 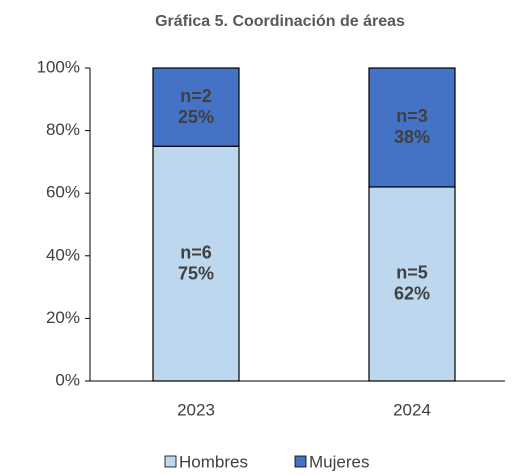 What do you see at coordinates (213, 461) in the screenshot?
I see `legend-label: Hombres` at bounding box center [213, 461].